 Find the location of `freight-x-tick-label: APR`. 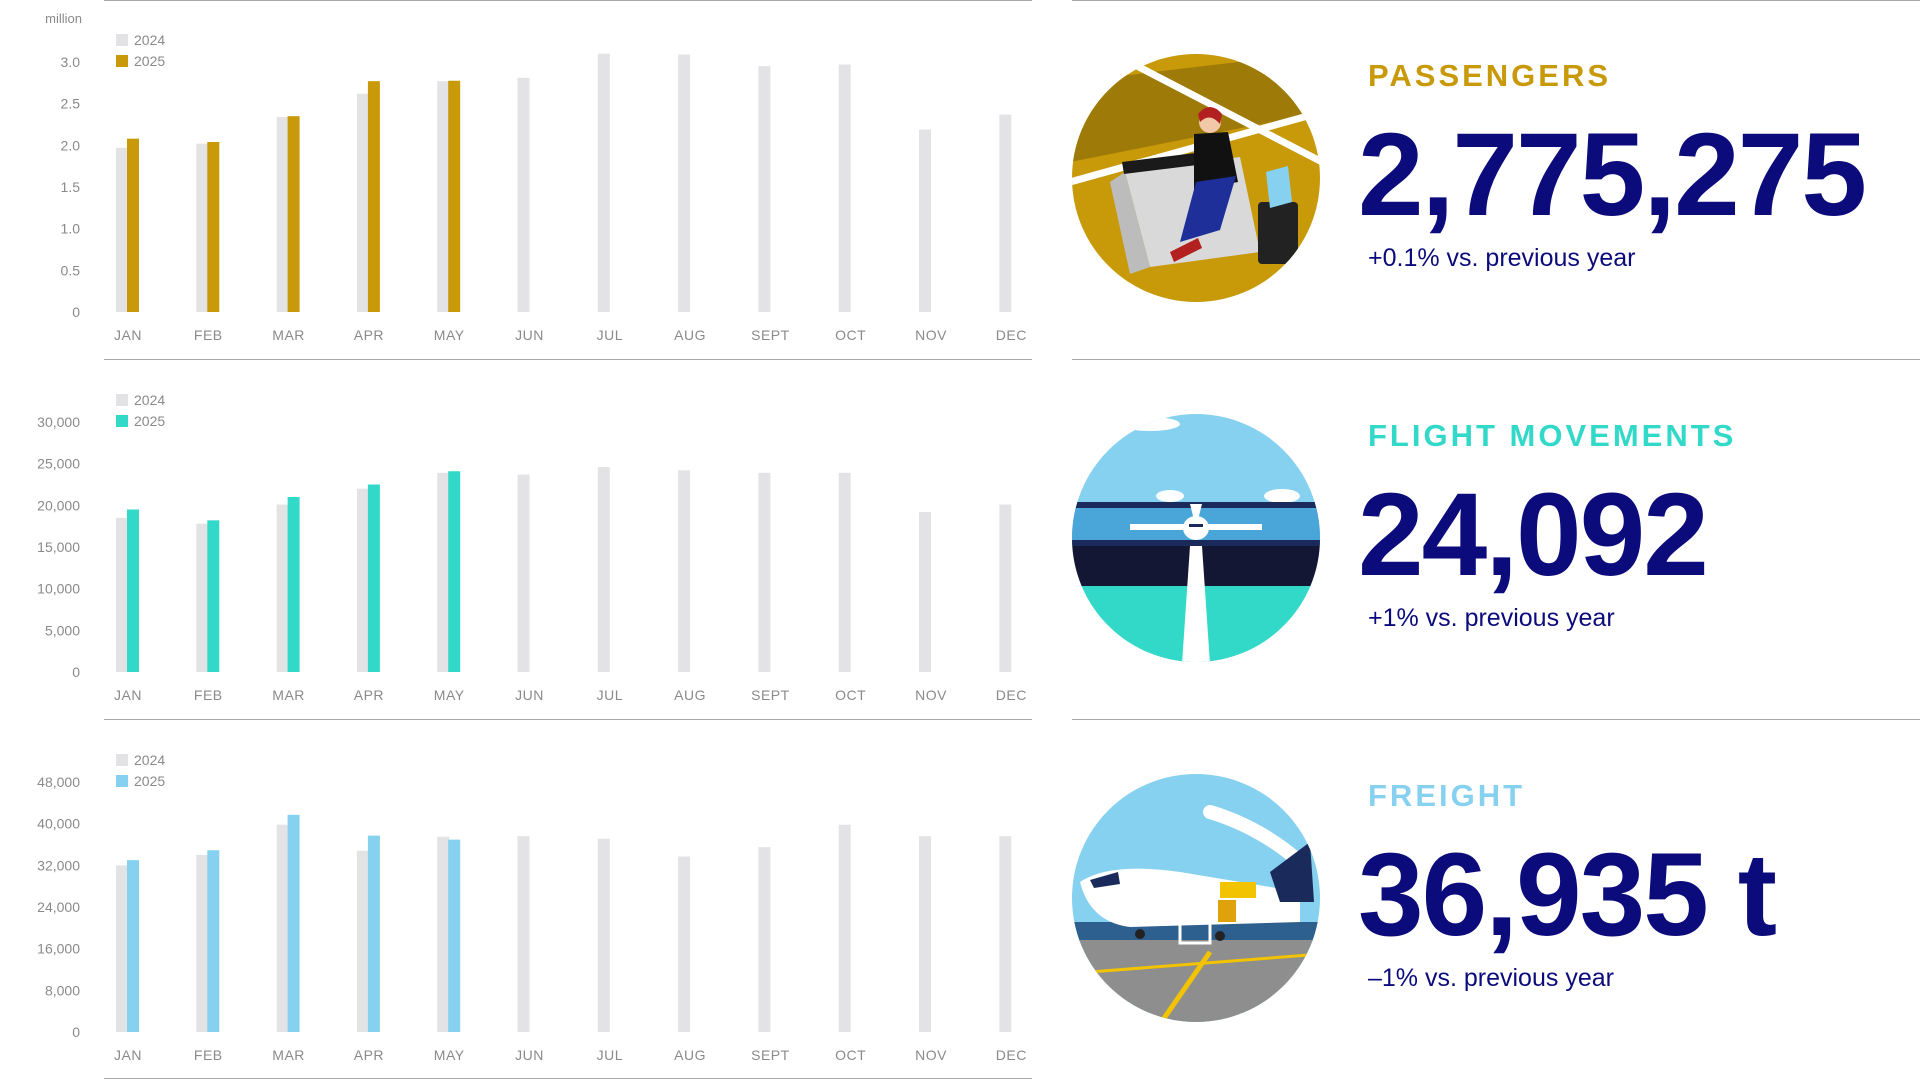

freight-x-tick-label: APR is located at coordinates (369, 1055).